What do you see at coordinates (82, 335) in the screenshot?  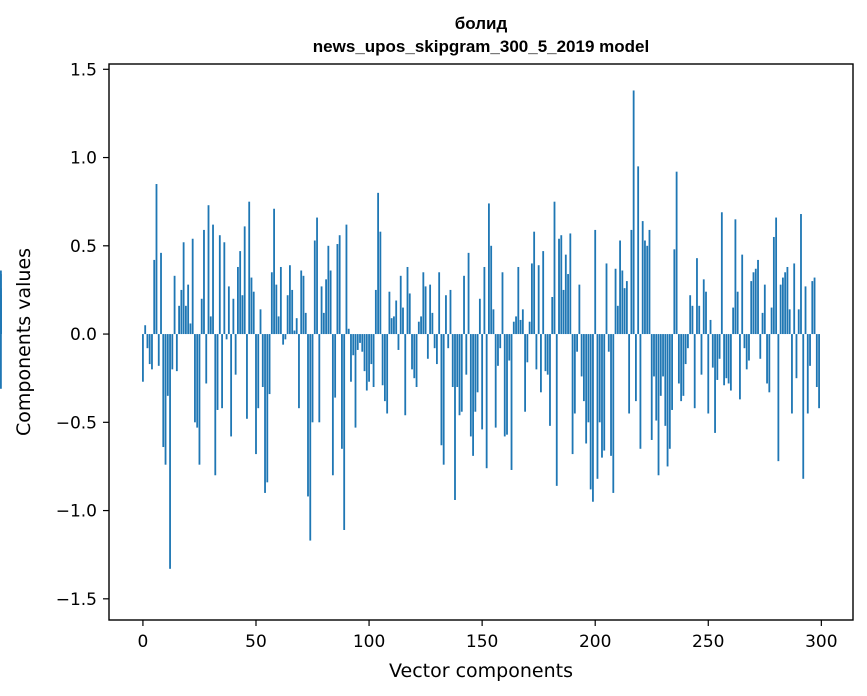 I see `y-axis-ticks: −1.5 −1.0 −0.5 0.0 0.5 1.0 1.5` at bounding box center [82, 335].